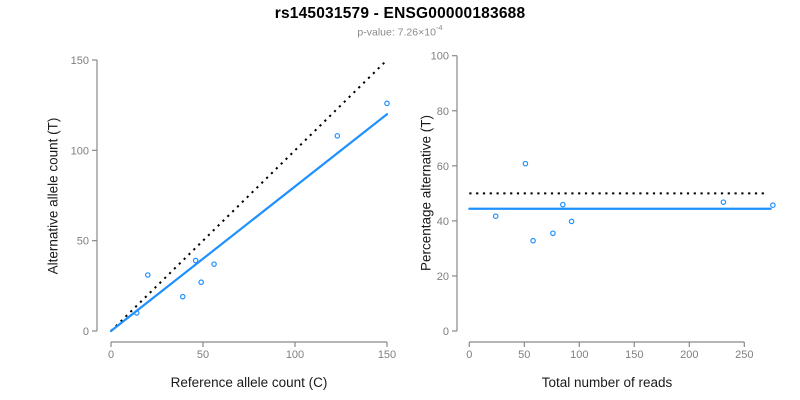 The width and height of the screenshot is (800, 400). Describe the element at coordinates (400, 13) in the screenshot. I see `page-title: rs145031579 - ENSG00000183688` at that location.